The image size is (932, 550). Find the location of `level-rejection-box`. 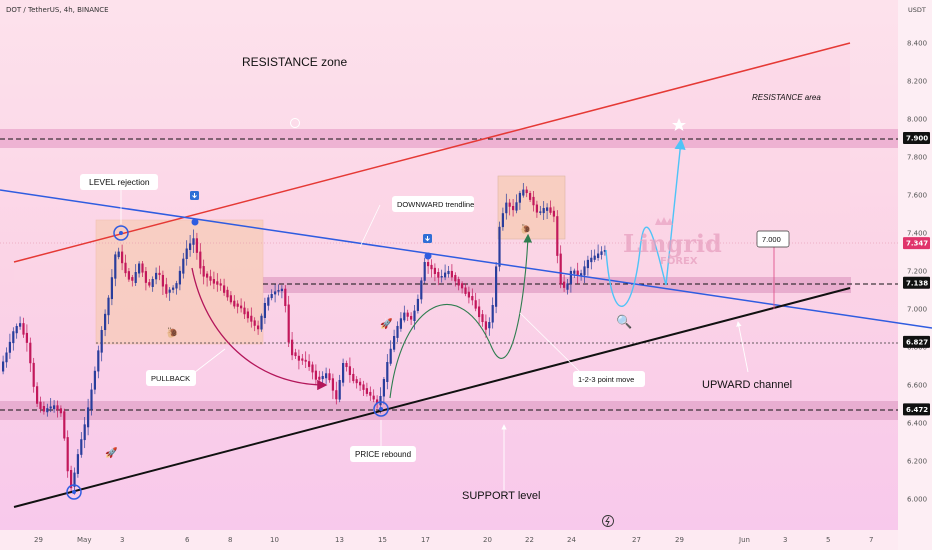

level-rejection-box is located at coordinates (119, 182).